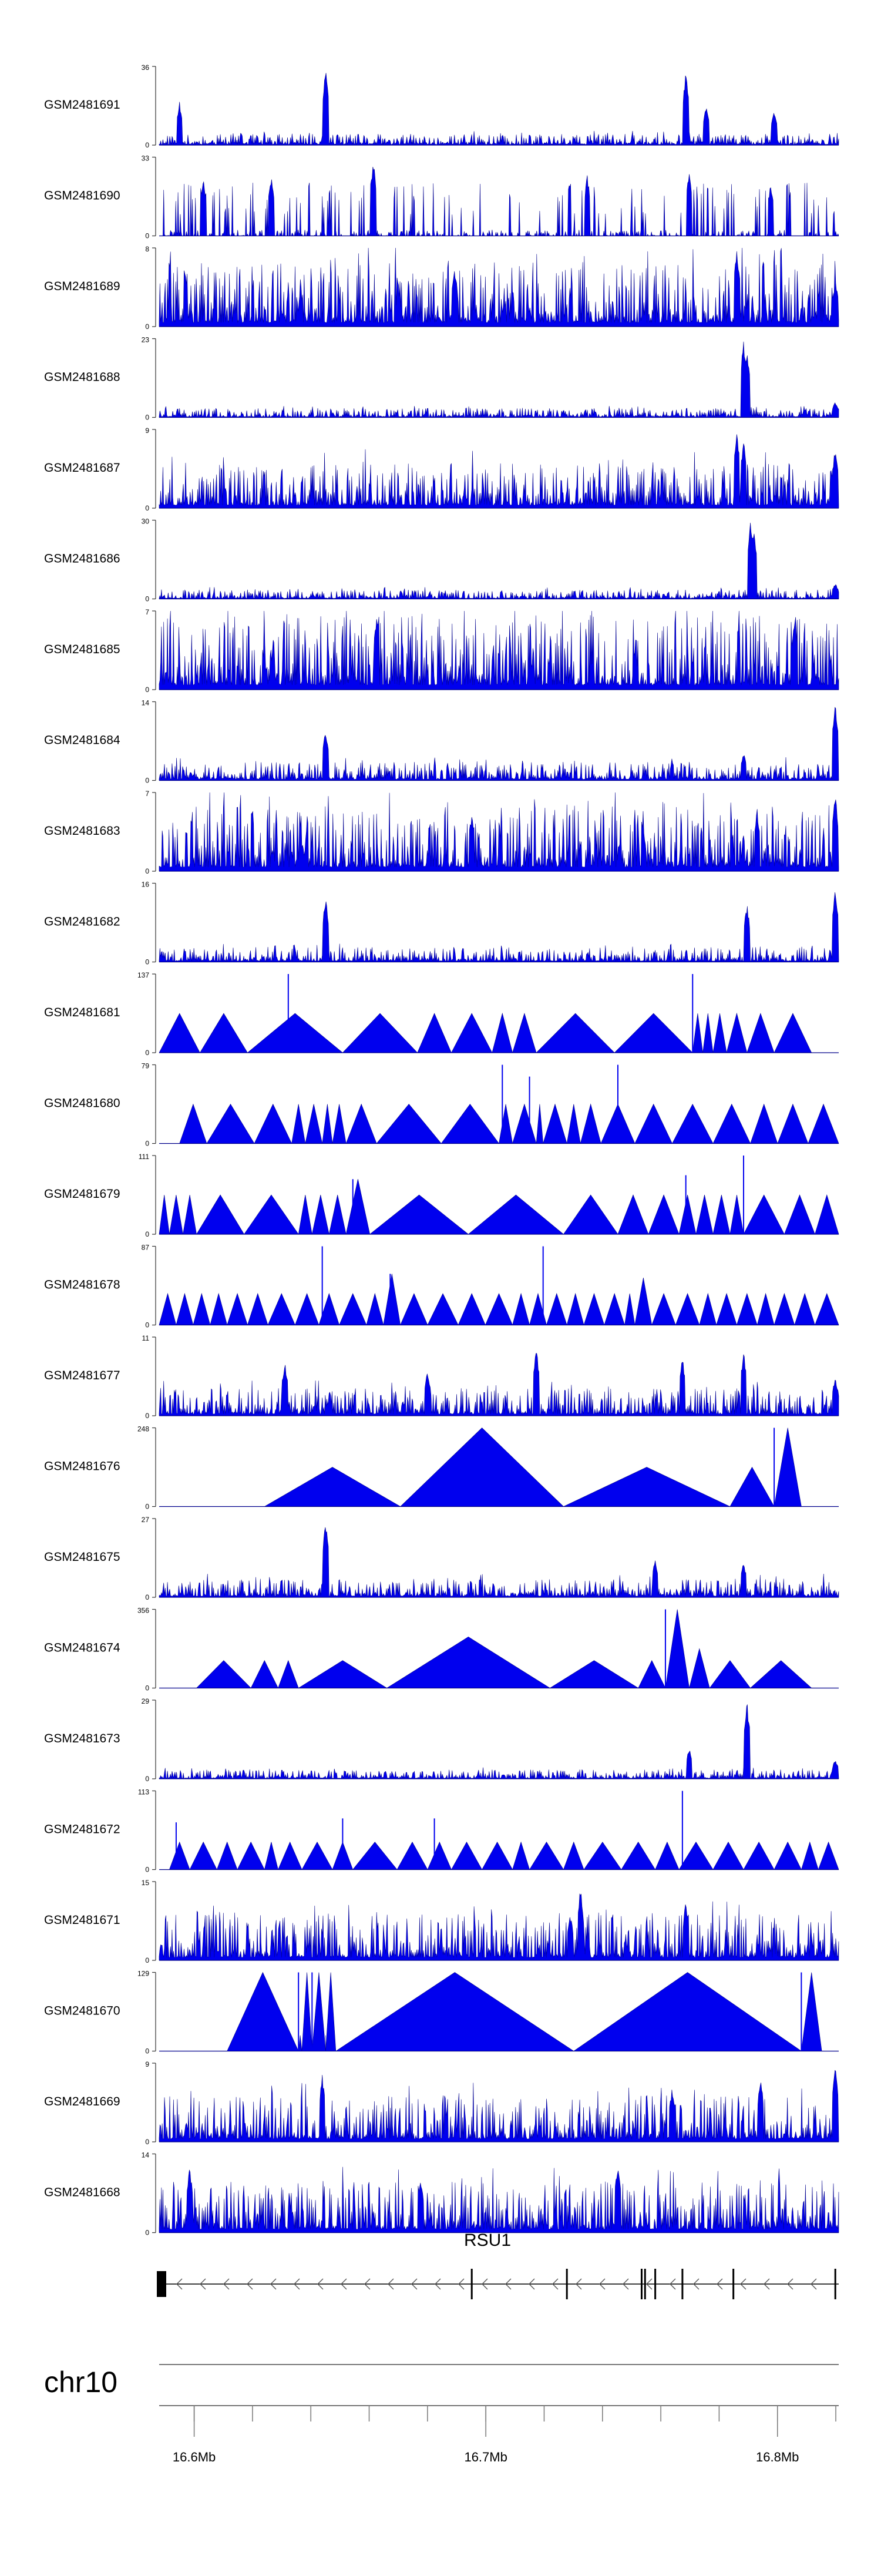  I want to click on track-label: GSM2481673, so click(82, 1738).